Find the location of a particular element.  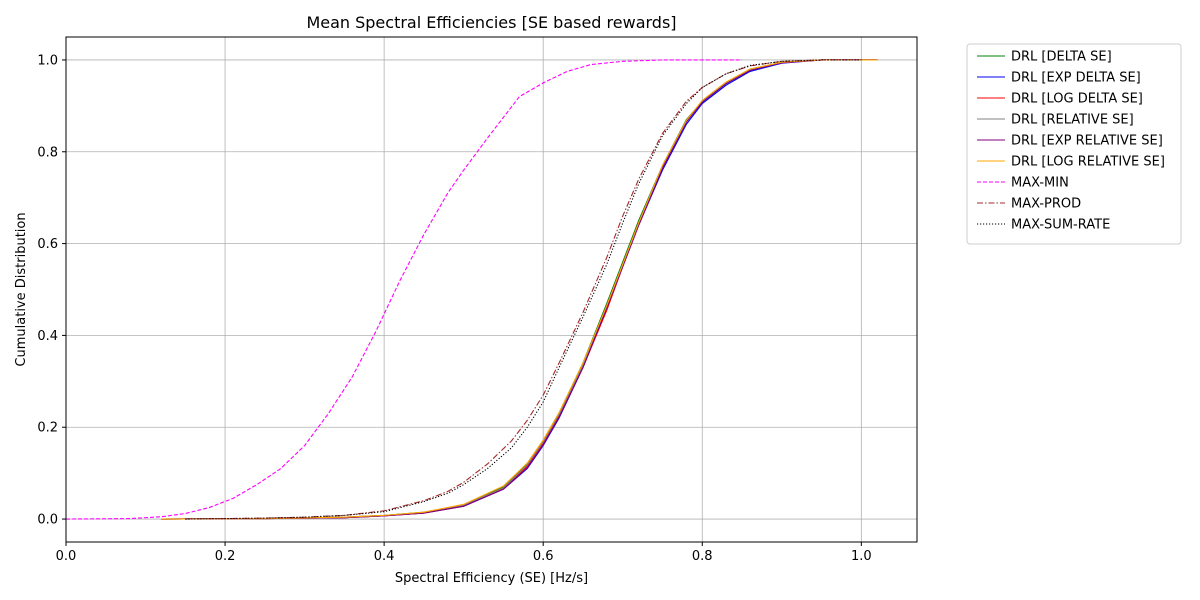

legend-box is located at coordinates (1074, 144).